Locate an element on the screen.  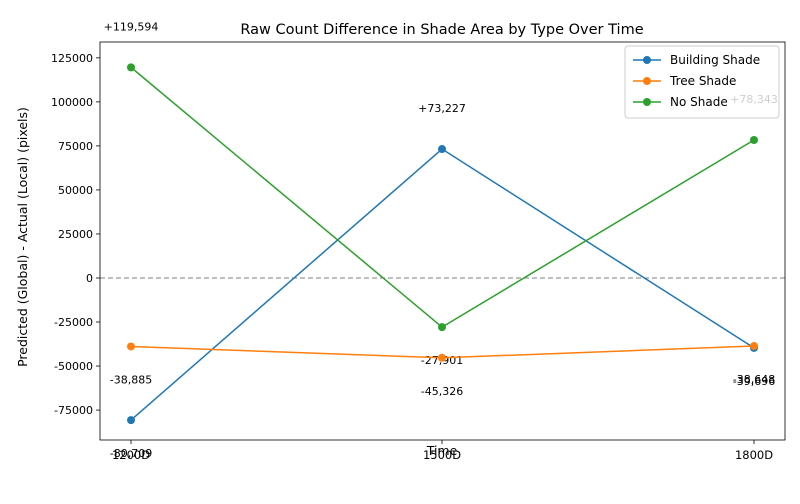
x-tick-label: 1800D is located at coordinates (754, 455).